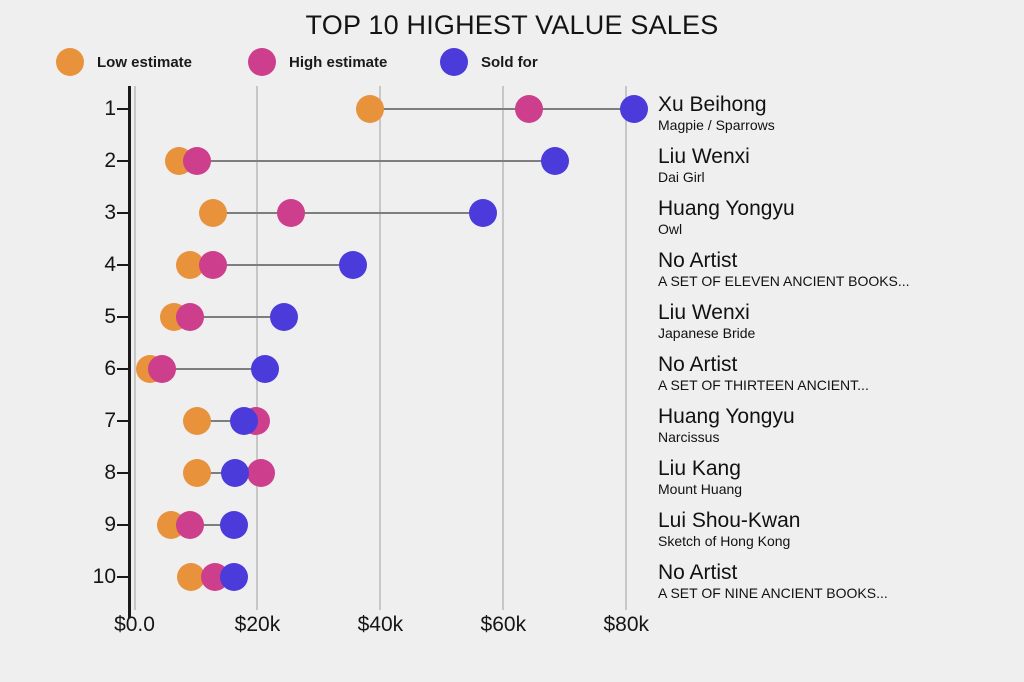 The width and height of the screenshot is (1024, 682). What do you see at coordinates (681, 176) in the screenshot?
I see `work-title: Dai Girl` at bounding box center [681, 176].